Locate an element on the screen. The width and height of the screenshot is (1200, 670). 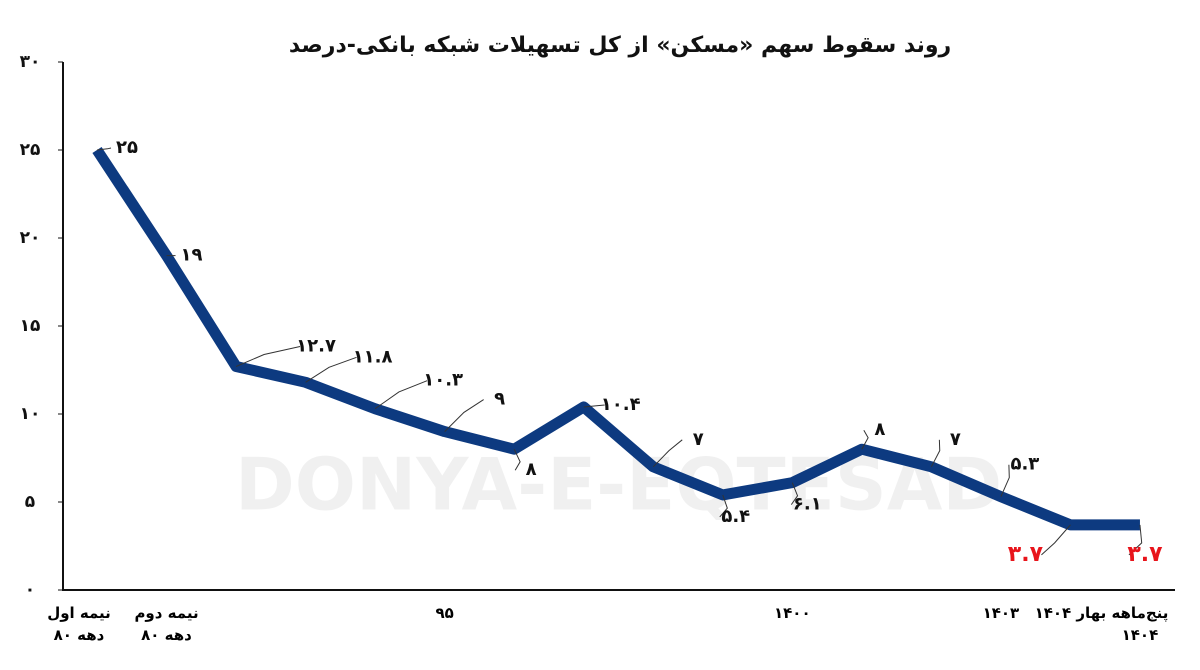
y-tick-label: ۲۵ is located at coordinates (30, 150).